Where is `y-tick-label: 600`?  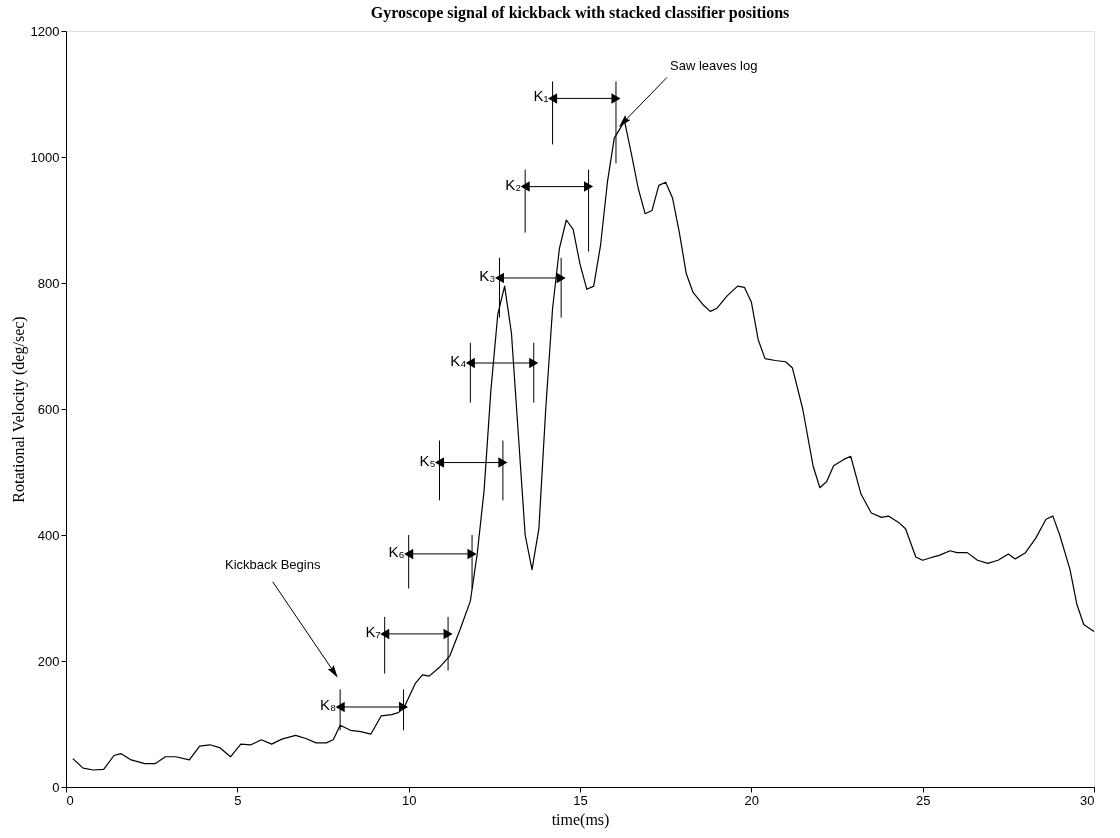 y-tick-label: 600 is located at coordinates (48, 409).